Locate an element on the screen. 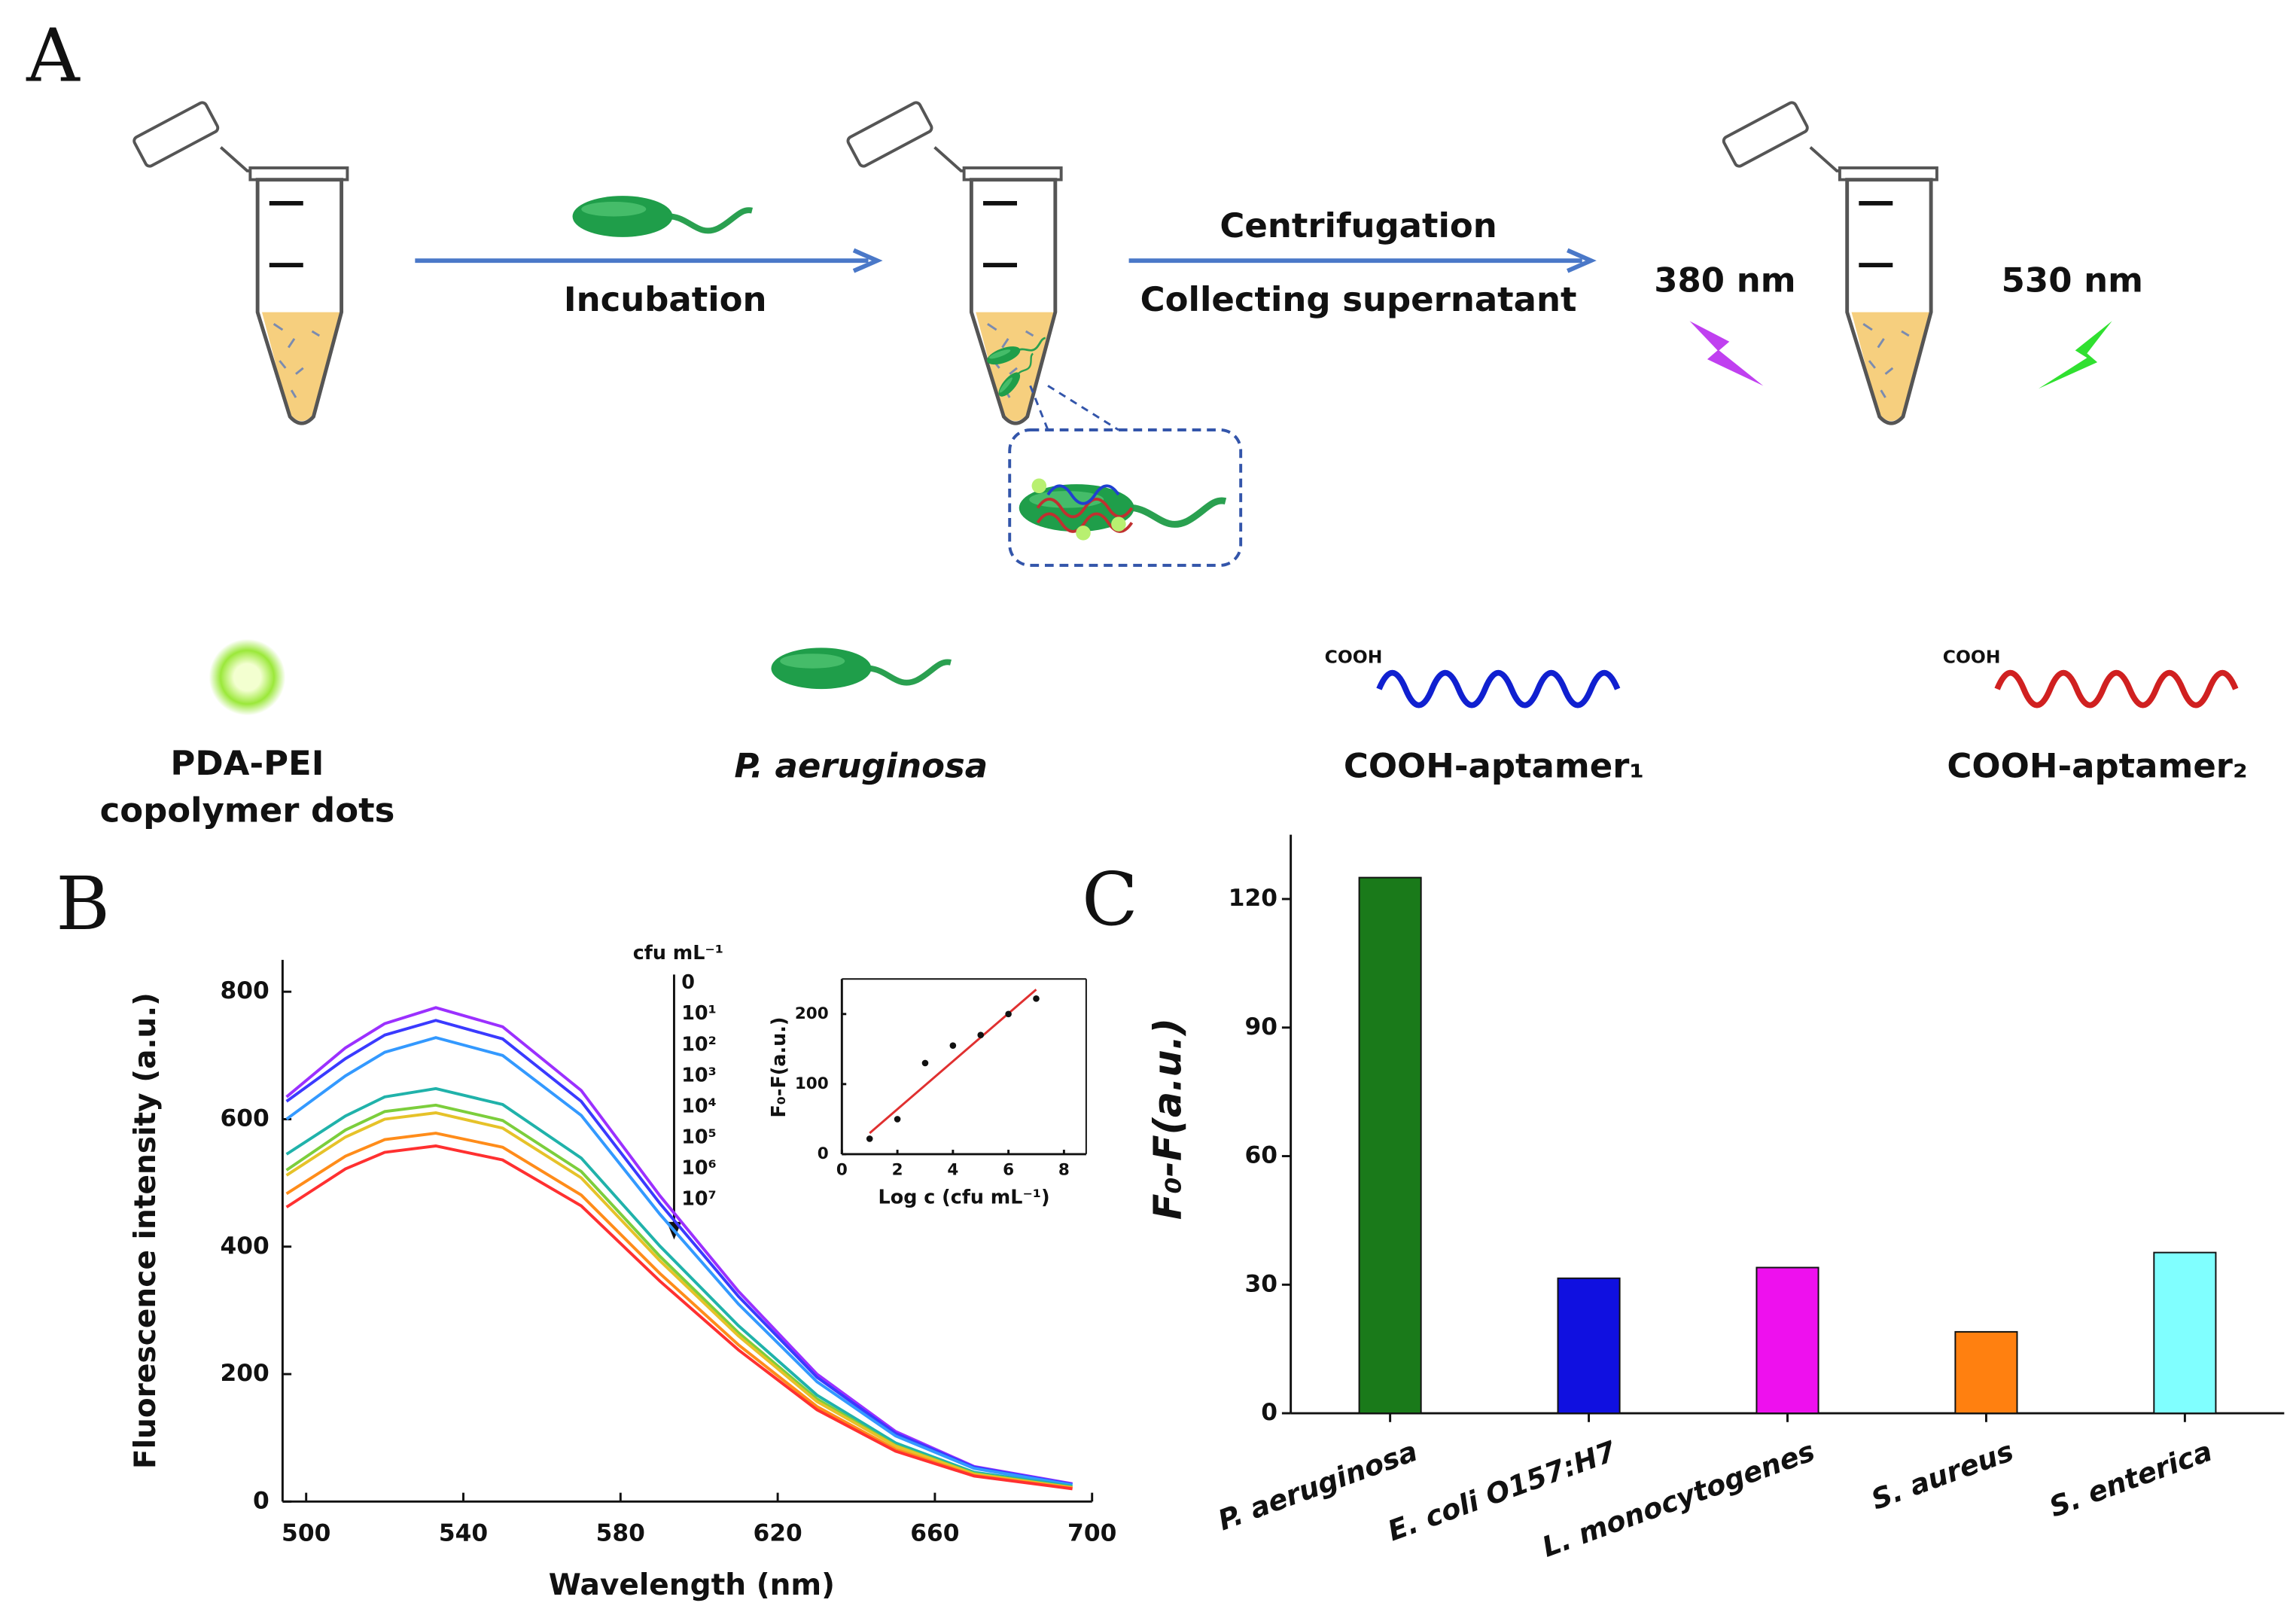  x-tick-label: 620 is located at coordinates (777, 1533).